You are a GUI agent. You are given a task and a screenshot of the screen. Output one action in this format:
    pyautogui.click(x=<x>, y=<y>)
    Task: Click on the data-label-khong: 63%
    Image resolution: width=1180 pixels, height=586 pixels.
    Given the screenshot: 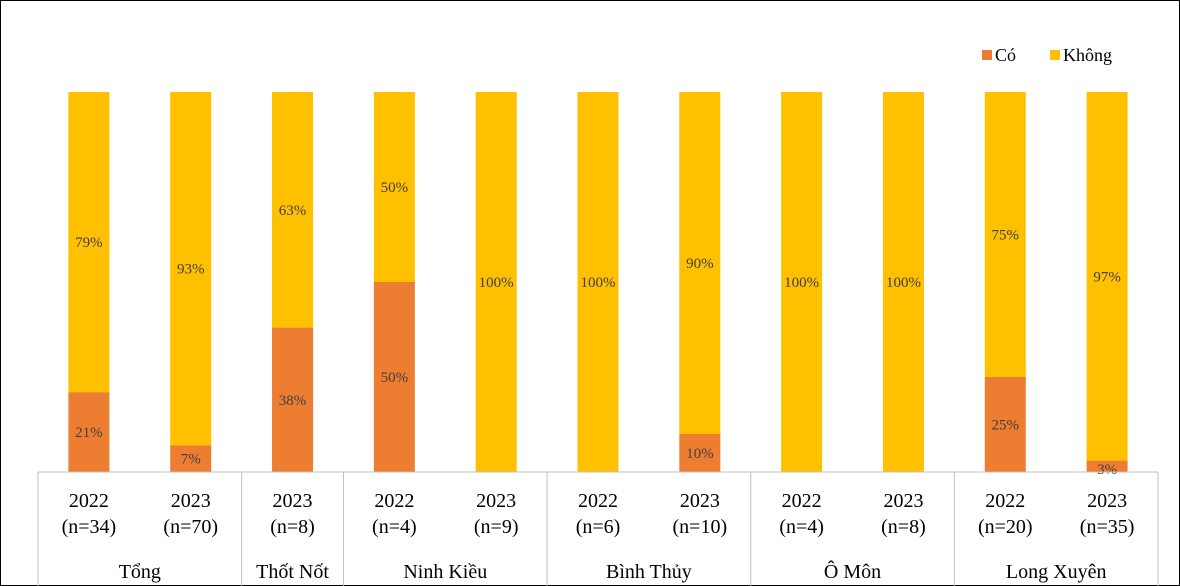 What is the action you would take?
    pyautogui.click(x=293, y=211)
    